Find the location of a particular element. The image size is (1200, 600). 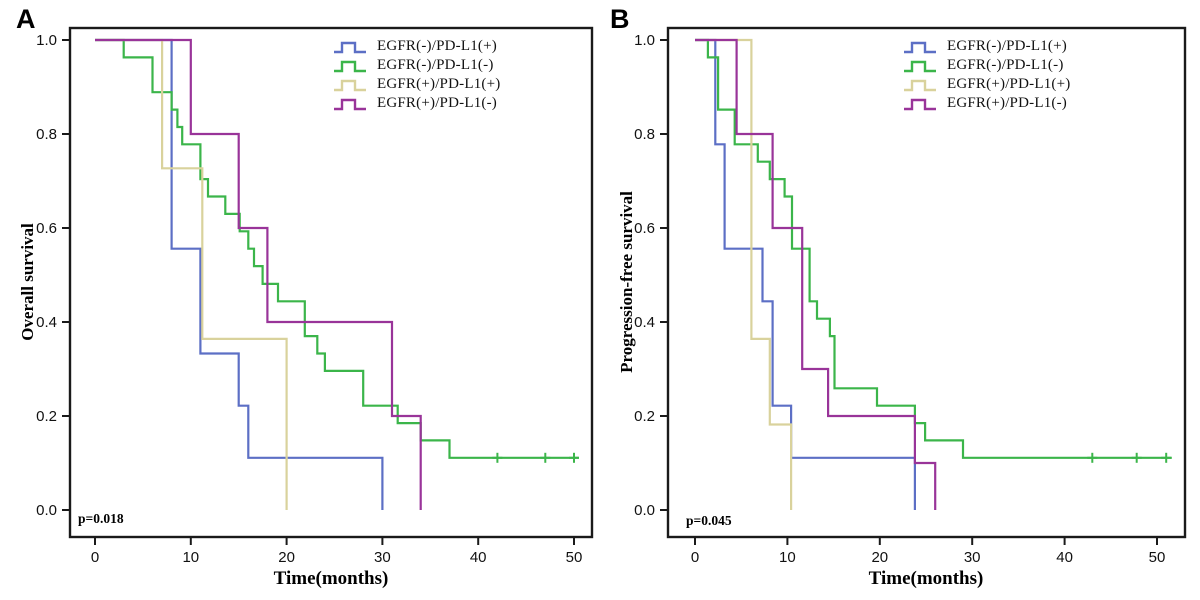

panel-a-p-value: p=0.018 is located at coordinates (101, 518).